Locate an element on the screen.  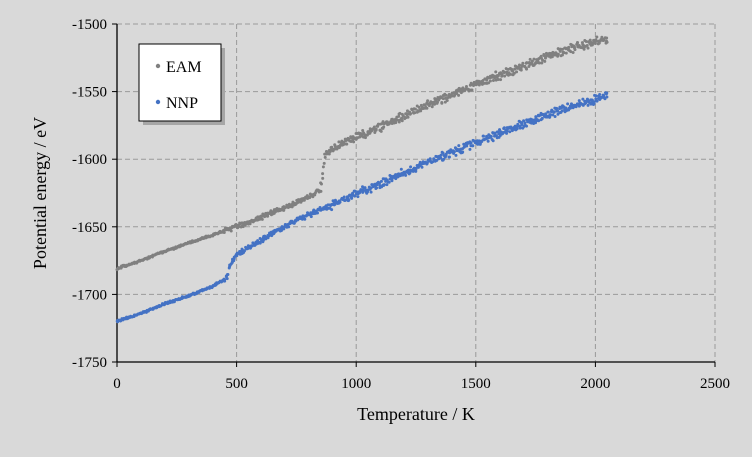
y-tick-label: -1650 is located at coordinates (89, 228).